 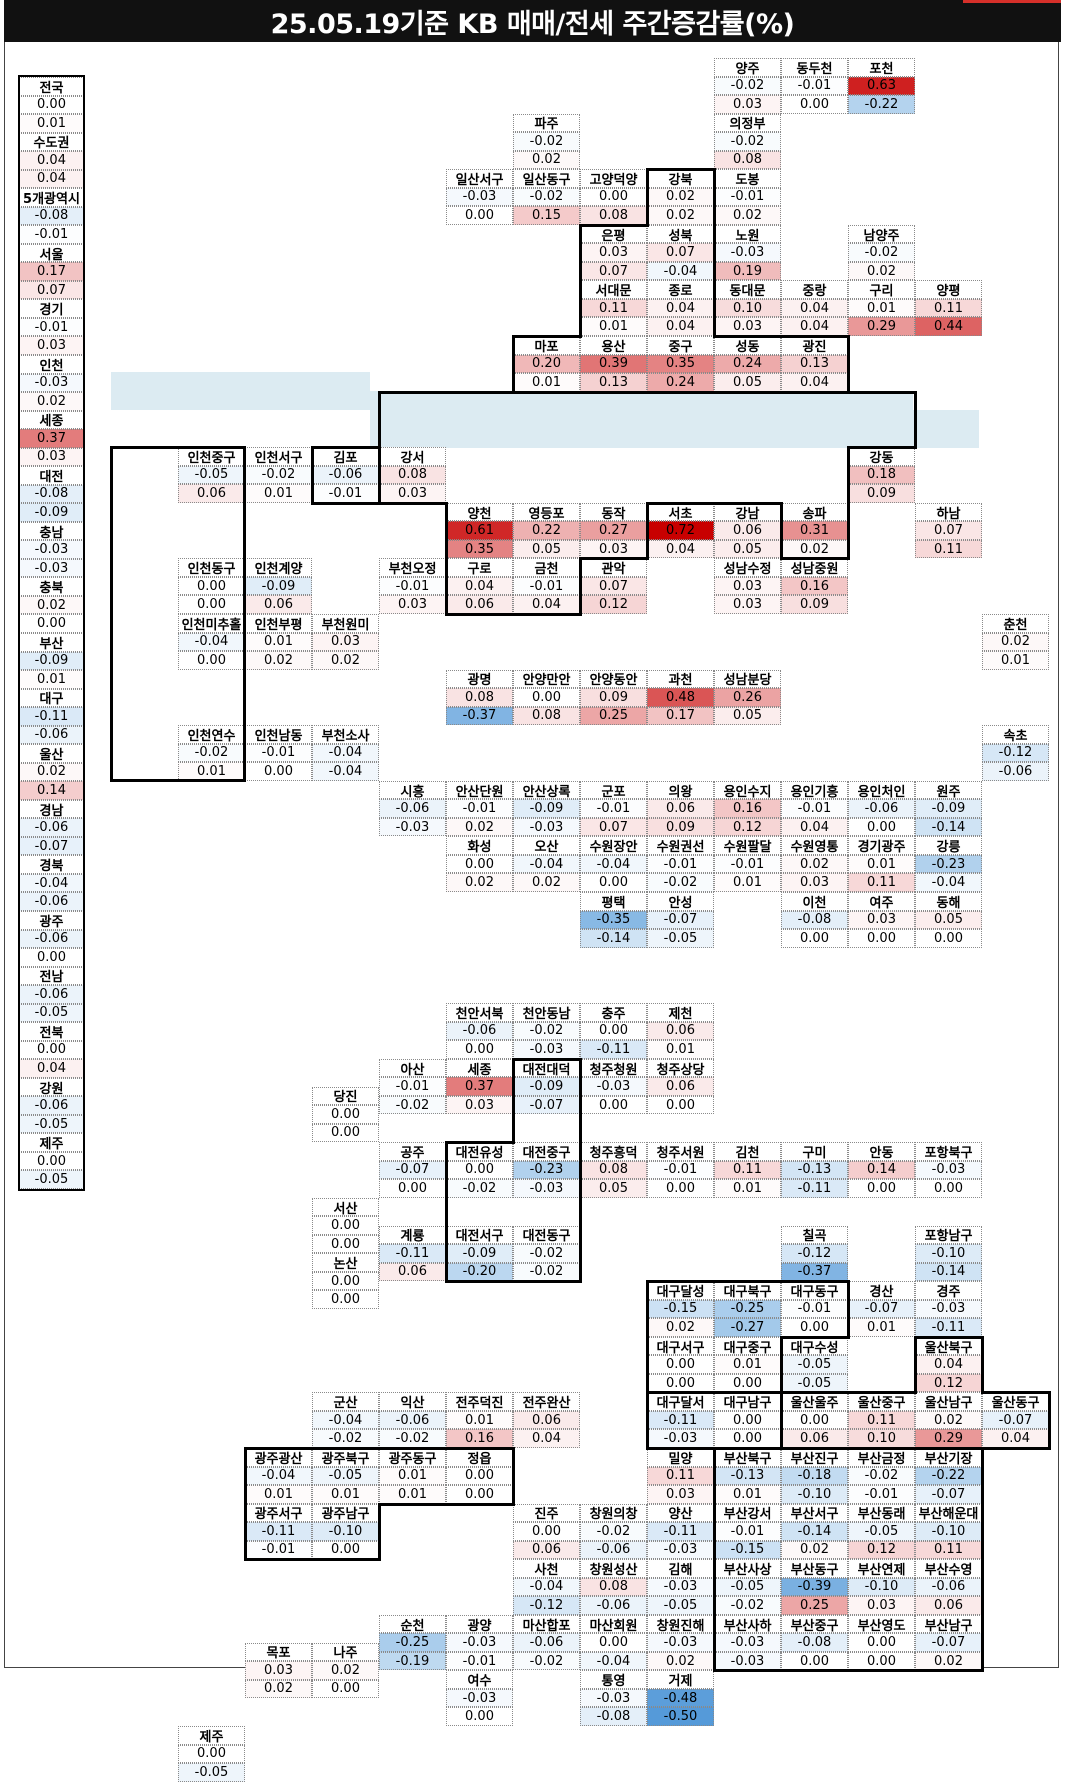 What do you see at coordinates (546, 1513) in the screenshot?
I see `region-label: 진주` at bounding box center [546, 1513].